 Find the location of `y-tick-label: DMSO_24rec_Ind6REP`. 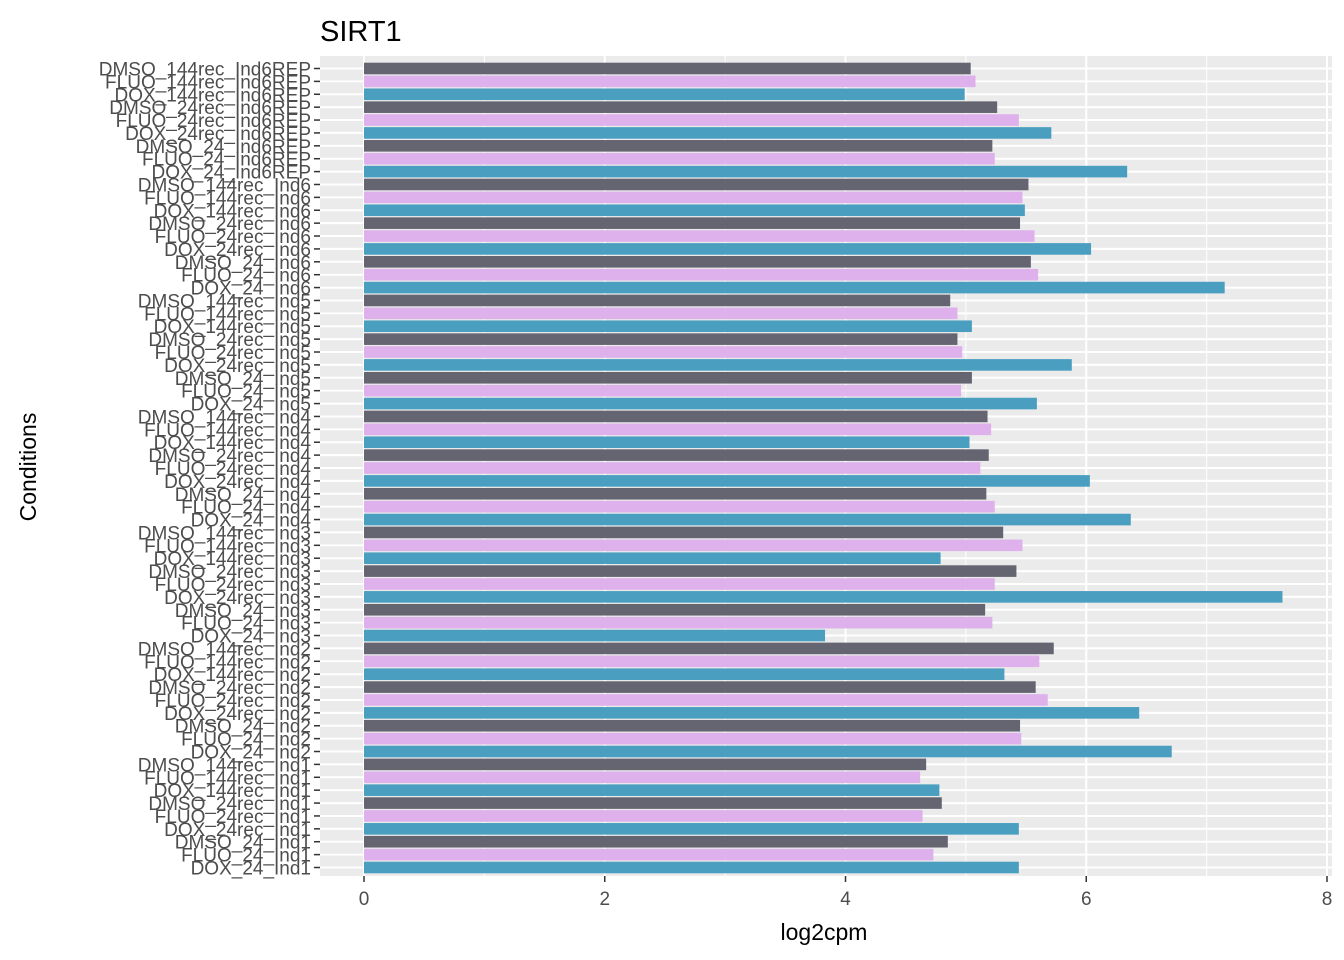

y-tick-label: DMSO_24rec_Ind6REP is located at coordinates (210, 108).